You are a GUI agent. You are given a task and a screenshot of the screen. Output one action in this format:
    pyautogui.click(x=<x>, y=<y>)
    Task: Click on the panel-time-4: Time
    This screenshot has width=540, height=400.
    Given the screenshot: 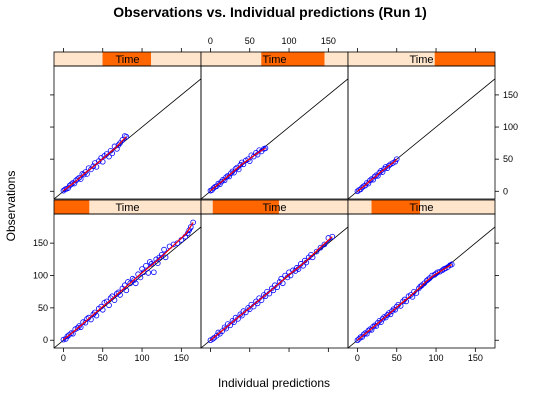 What is the action you would take?
    pyautogui.click(x=126, y=124)
    